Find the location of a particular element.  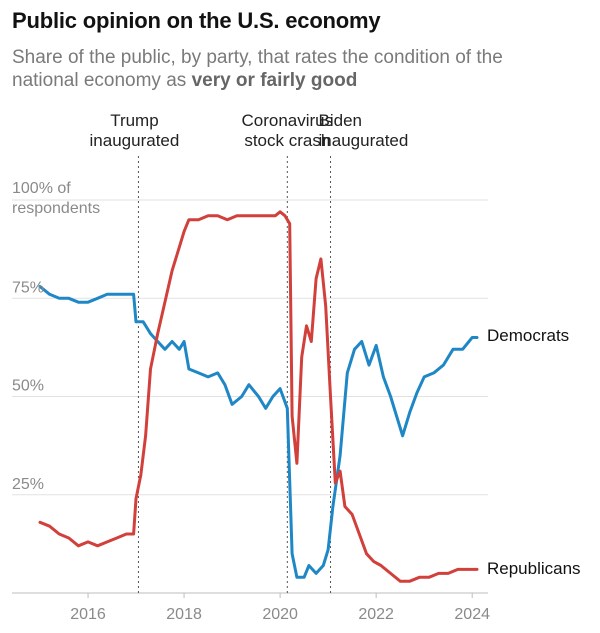

event-label: Biden is located at coordinates (340, 120).